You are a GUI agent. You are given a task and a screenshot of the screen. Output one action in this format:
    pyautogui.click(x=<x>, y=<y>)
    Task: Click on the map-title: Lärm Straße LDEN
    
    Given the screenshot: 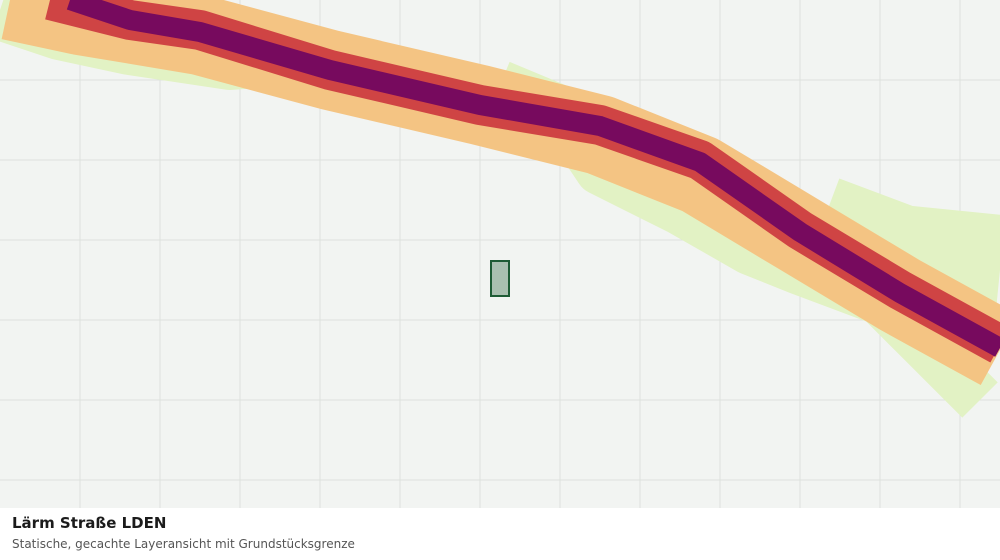 What is the action you would take?
    pyautogui.click(x=89, y=523)
    